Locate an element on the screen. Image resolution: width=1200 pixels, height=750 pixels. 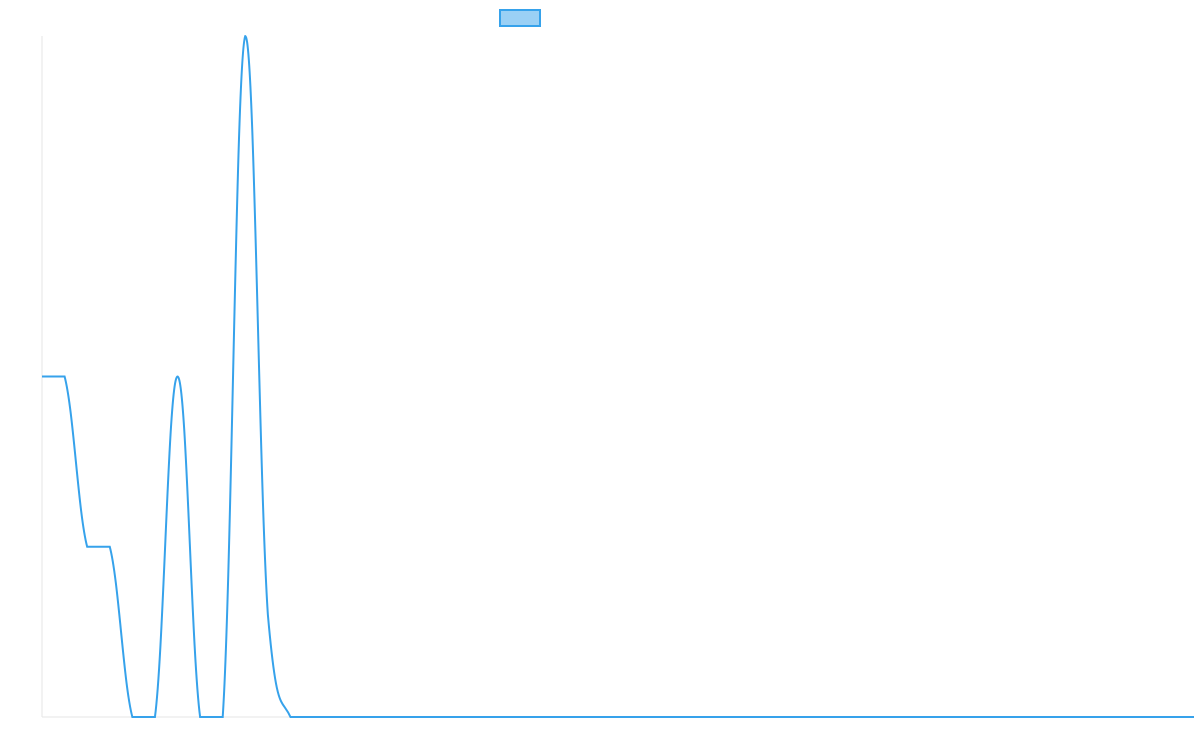
legend is located at coordinates (523, 18).